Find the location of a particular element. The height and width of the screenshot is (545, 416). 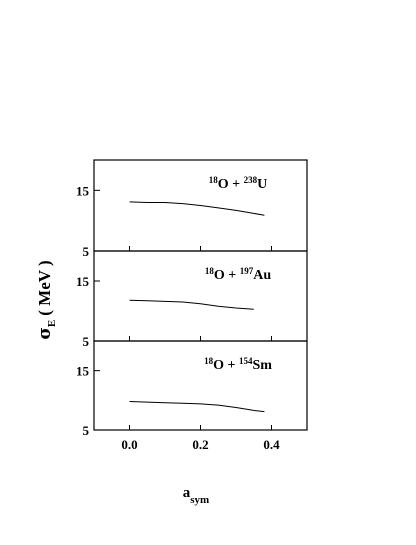

panel-2: 5 15 18O + 197Au is located at coordinates (192, 299).